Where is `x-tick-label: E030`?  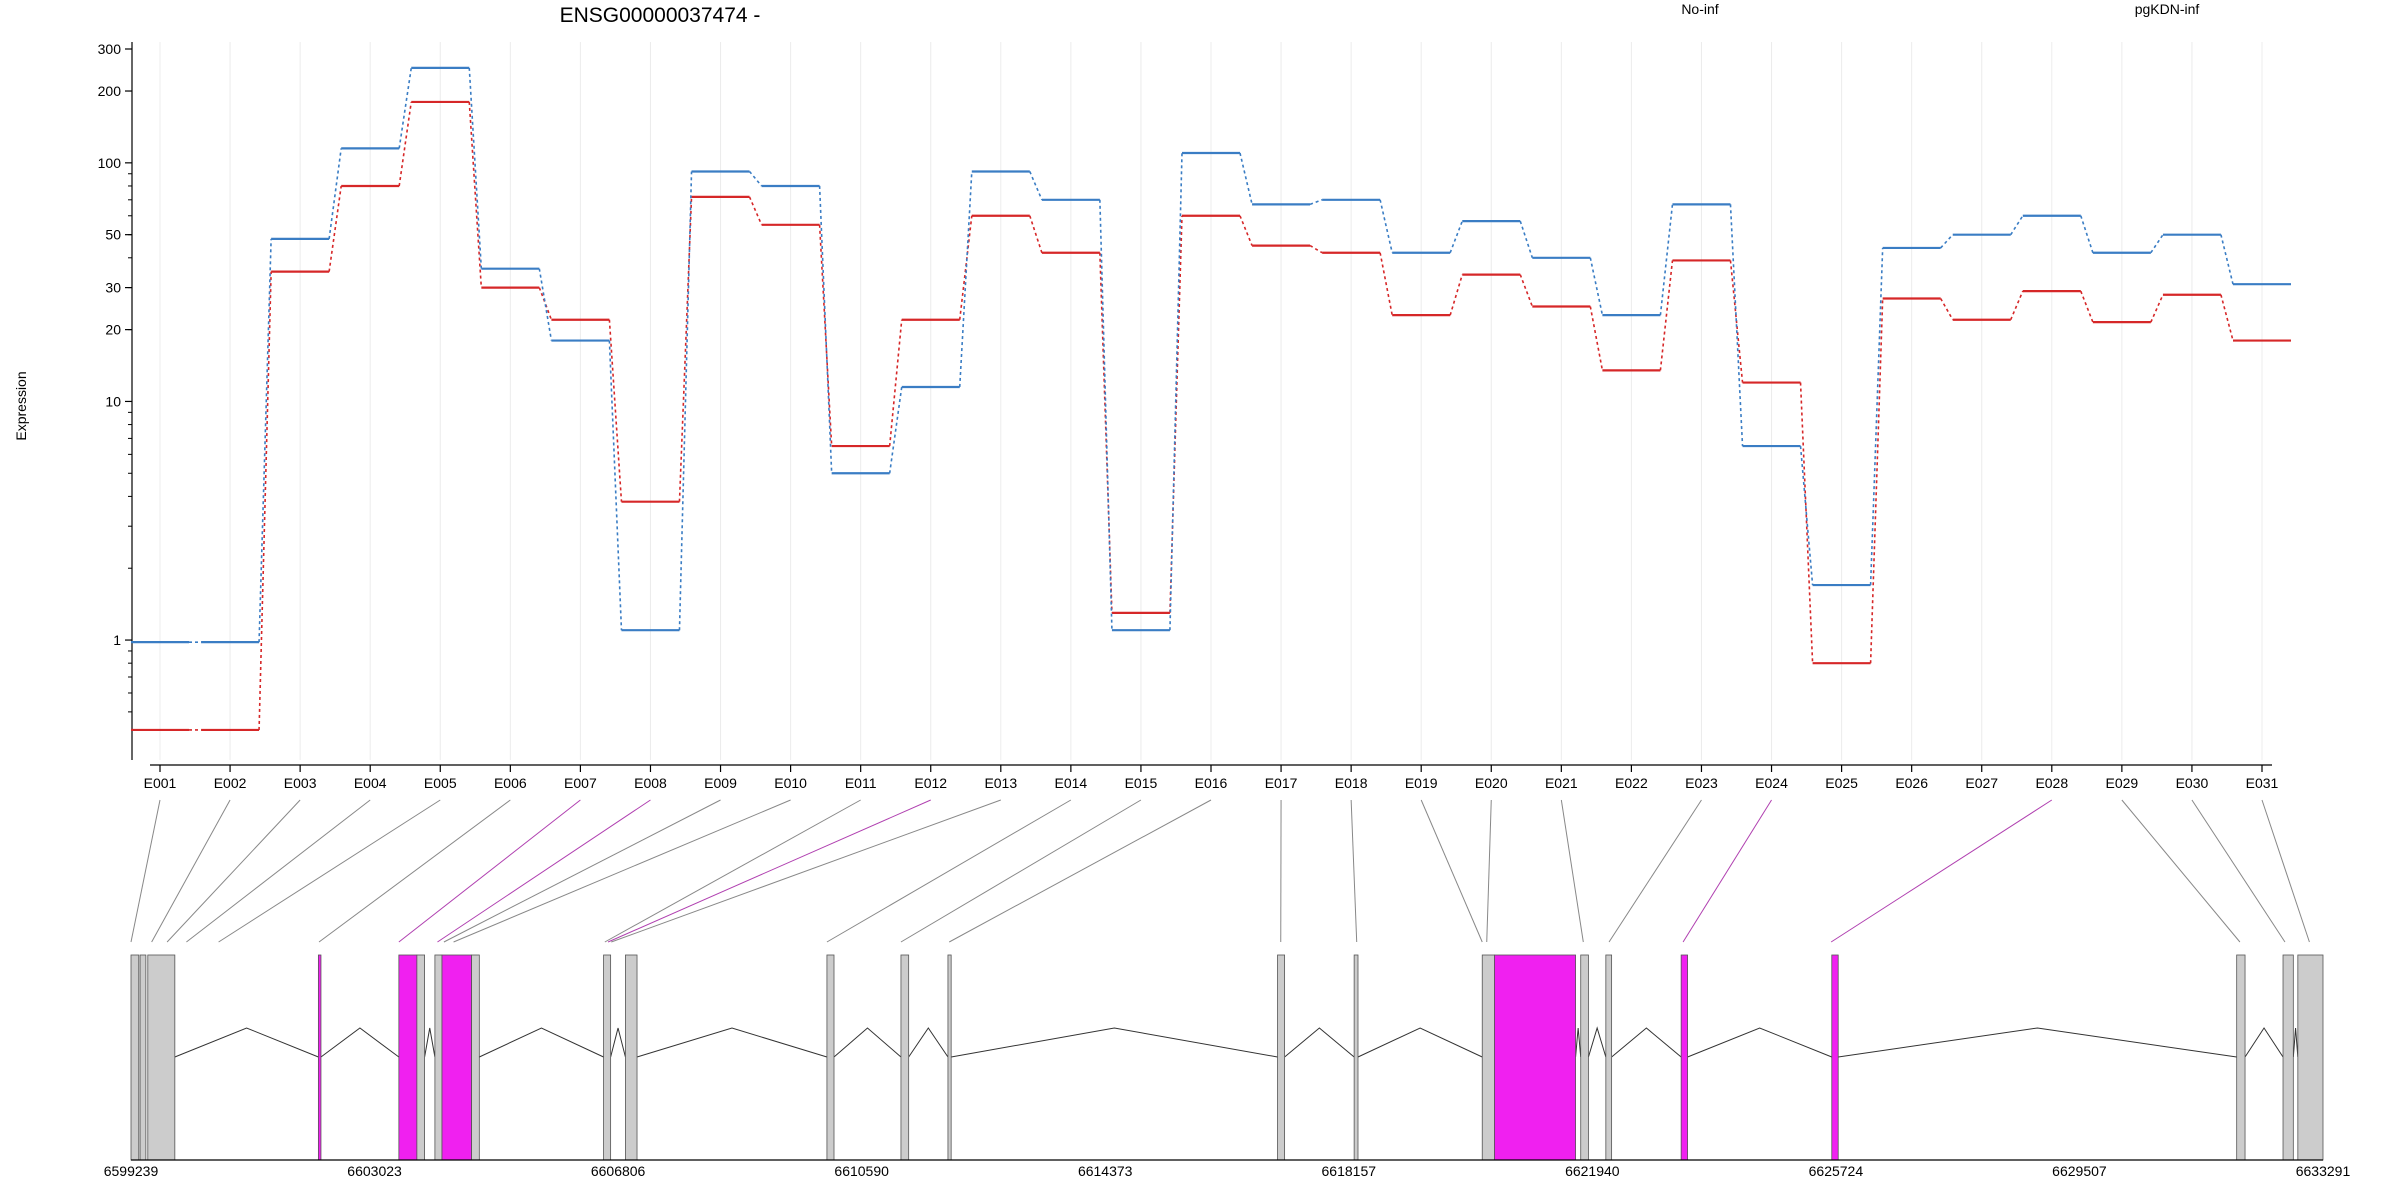 x-tick-label: E030 is located at coordinates (2192, 783).